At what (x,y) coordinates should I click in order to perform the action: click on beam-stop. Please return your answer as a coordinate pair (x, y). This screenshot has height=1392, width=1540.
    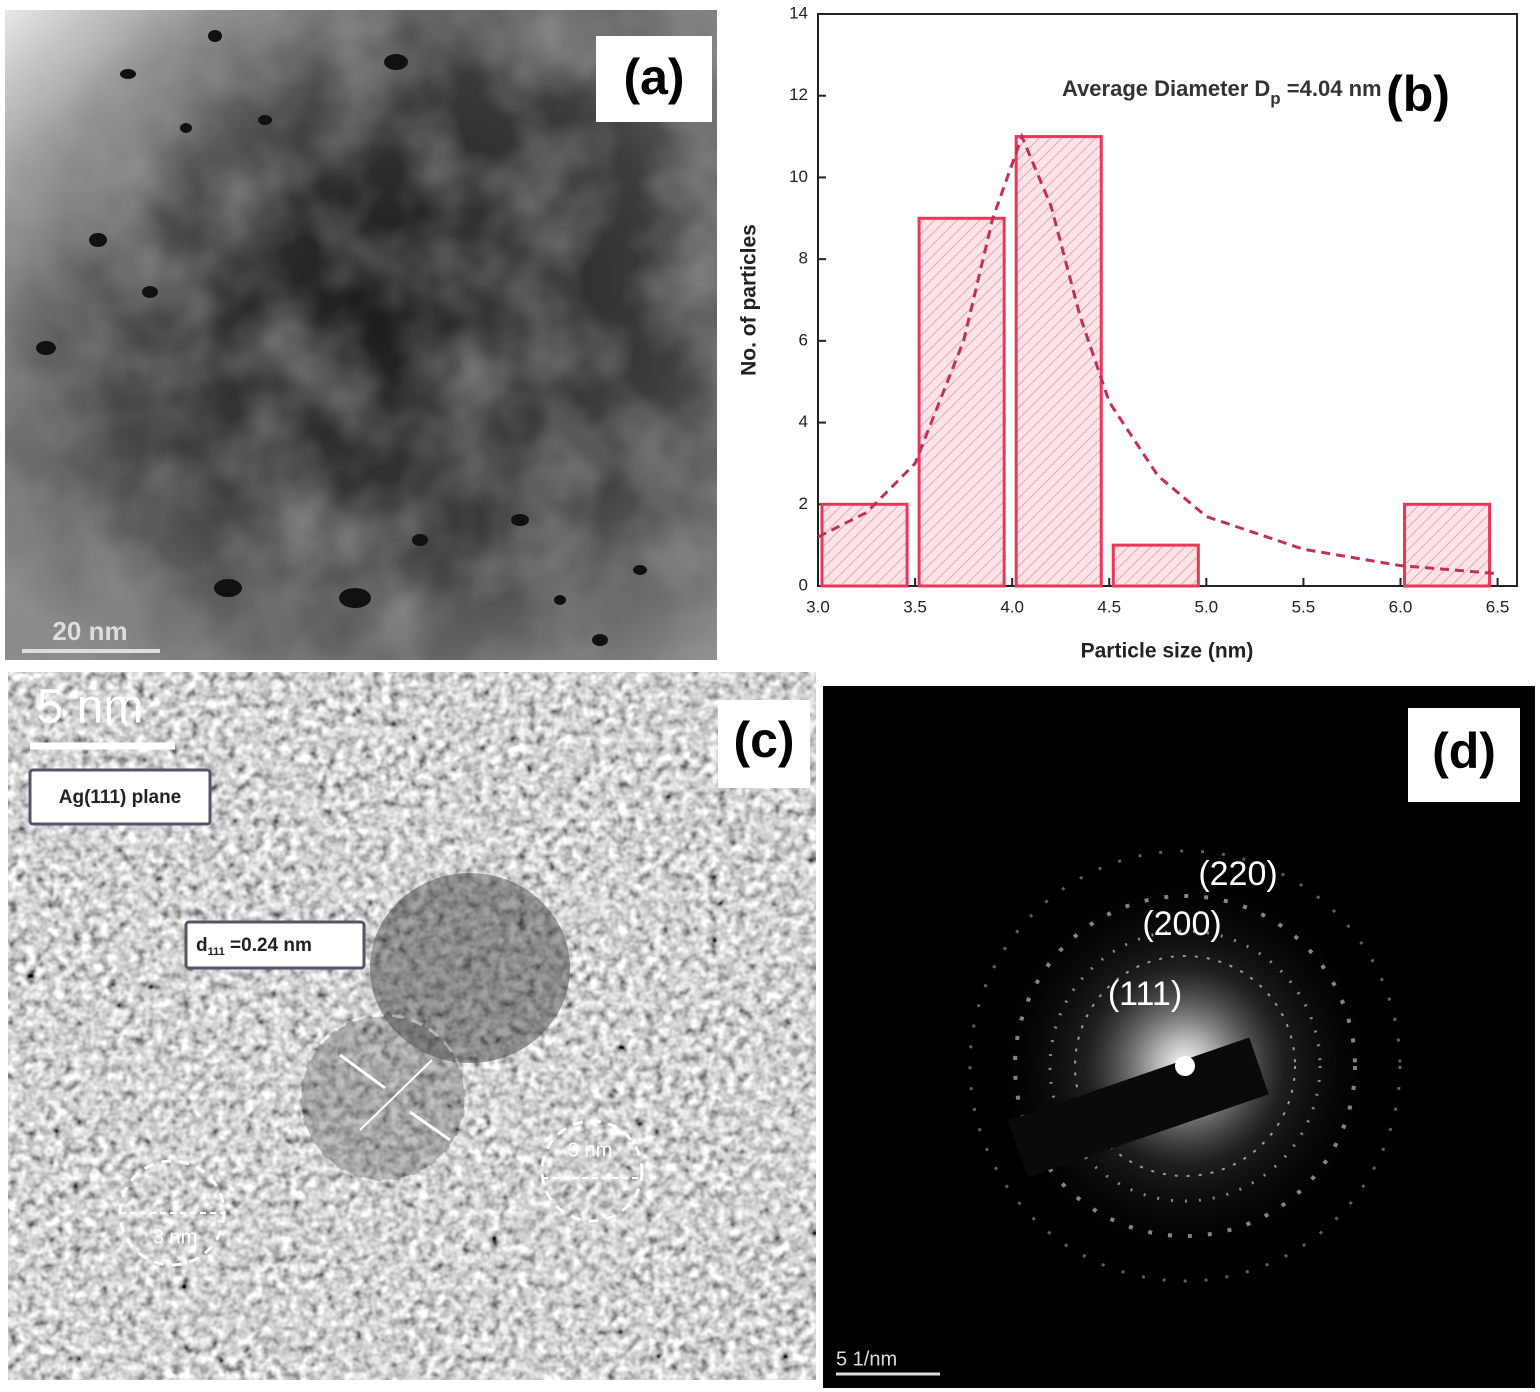
    Looking at the image, I should click on (1138, 1107).